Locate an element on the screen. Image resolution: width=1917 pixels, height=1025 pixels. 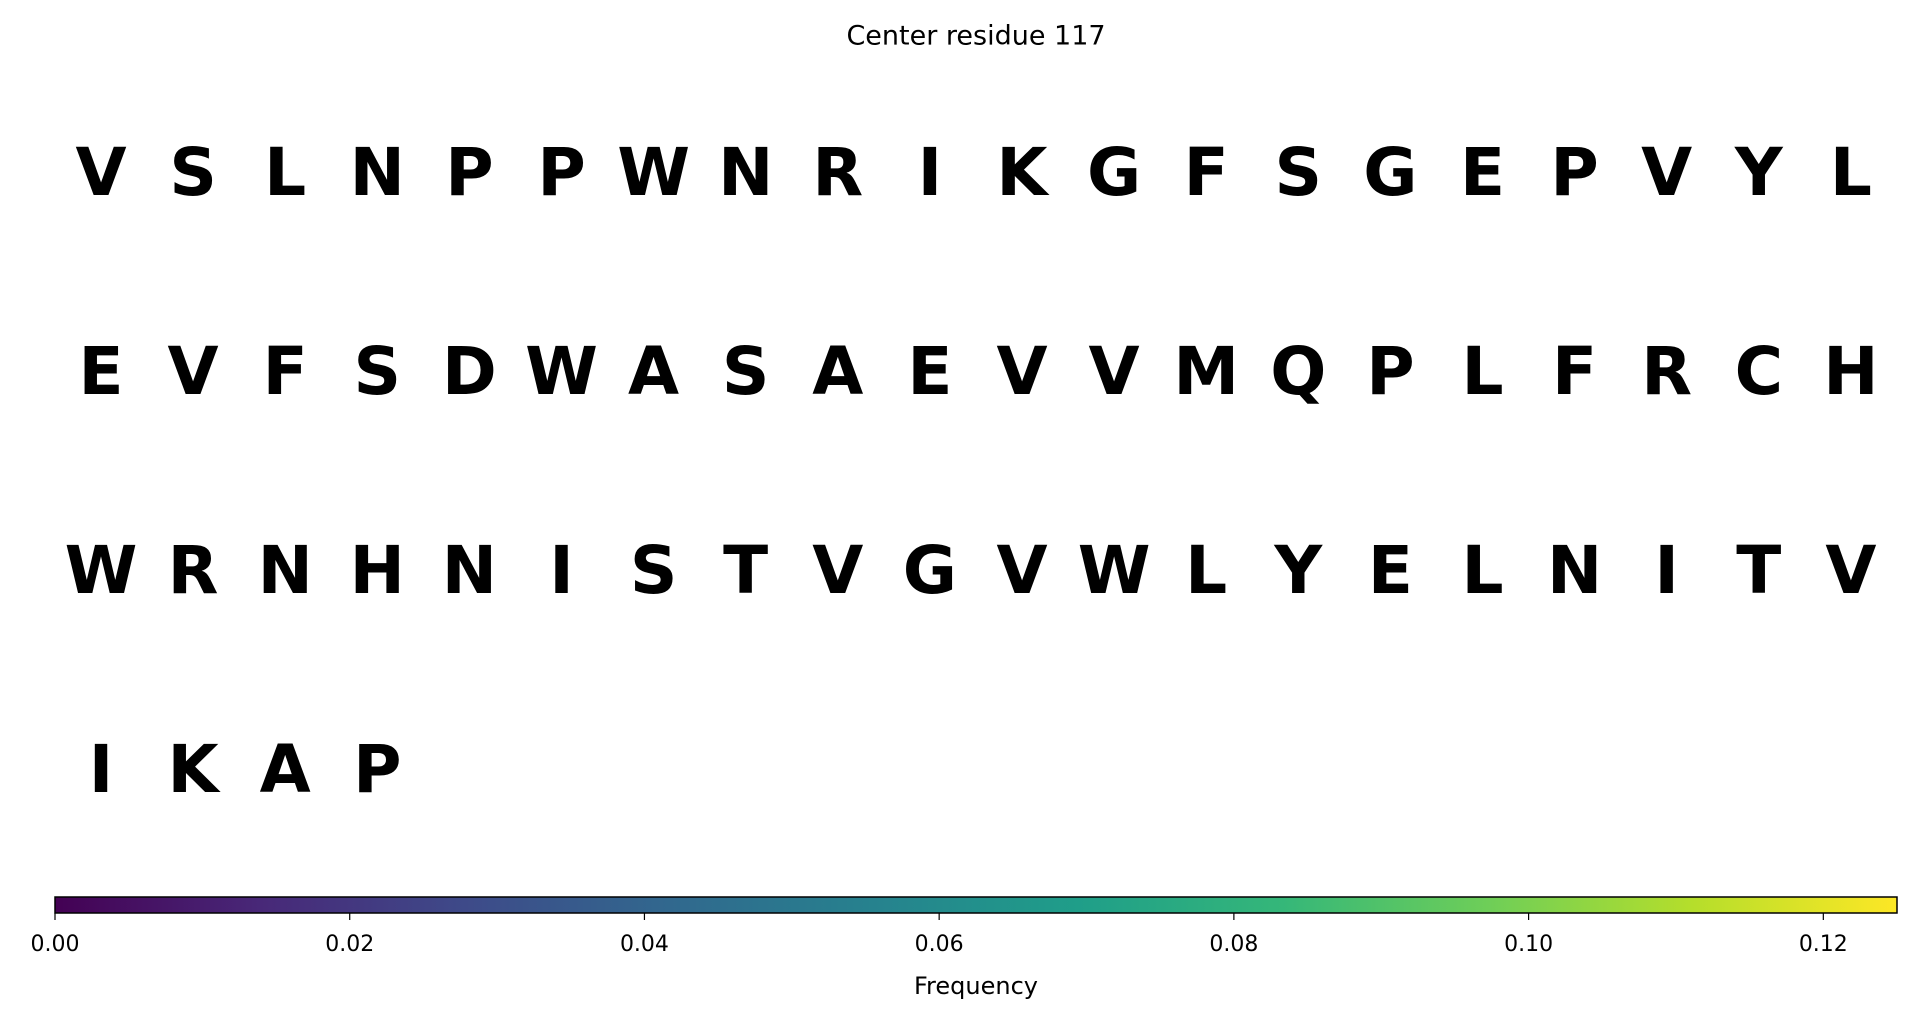
residue-letter: Q is located at coordinates (1298, 371).